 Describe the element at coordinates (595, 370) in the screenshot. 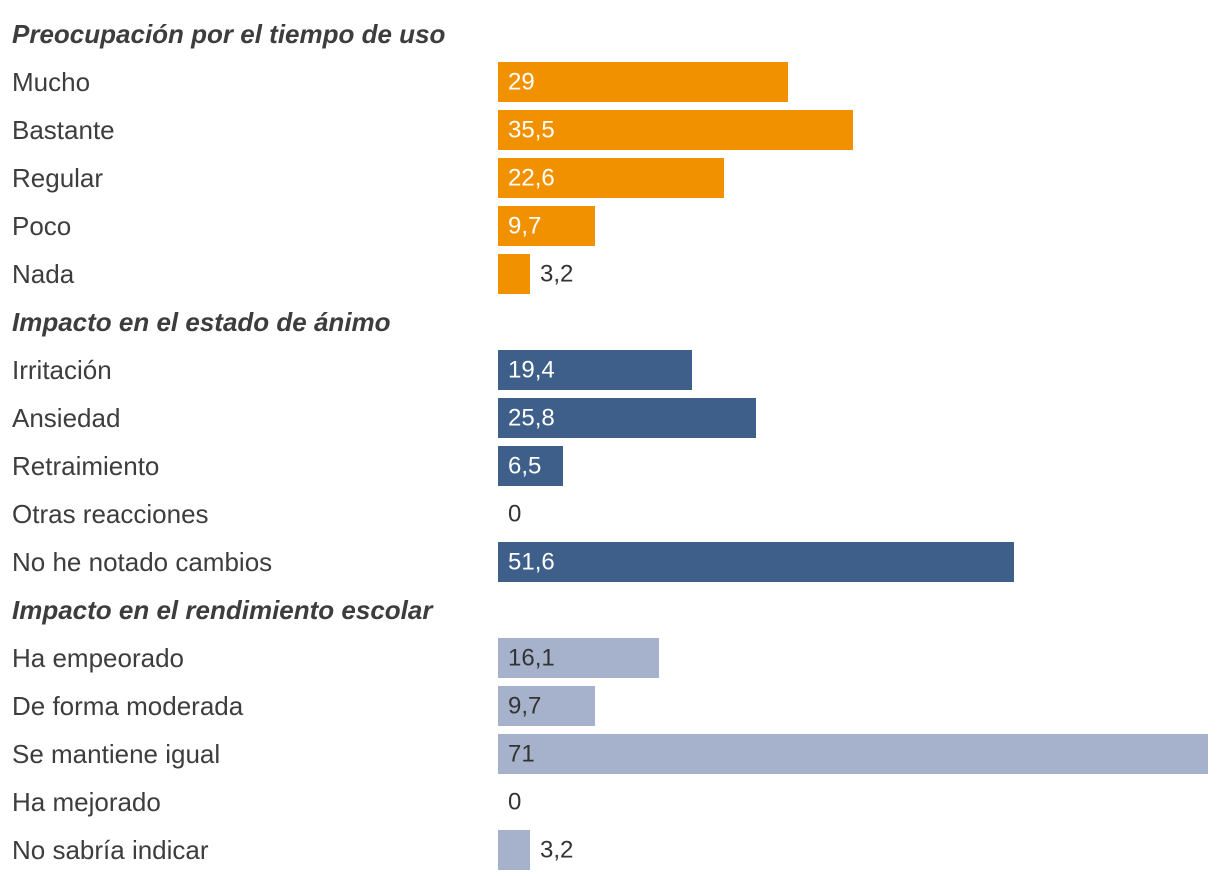

I see `bar-irritacion` at that location.